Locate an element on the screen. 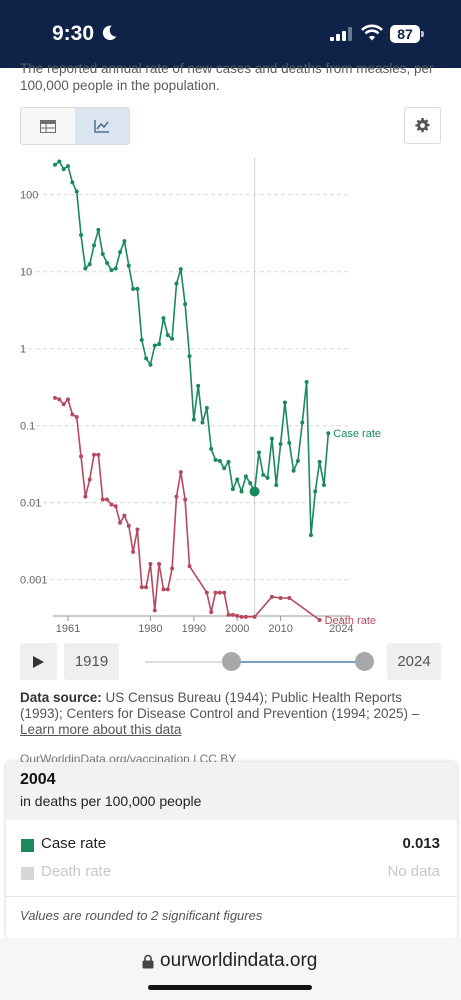  tooltip-series-name: Death rate is located at coordinates (76, 871).